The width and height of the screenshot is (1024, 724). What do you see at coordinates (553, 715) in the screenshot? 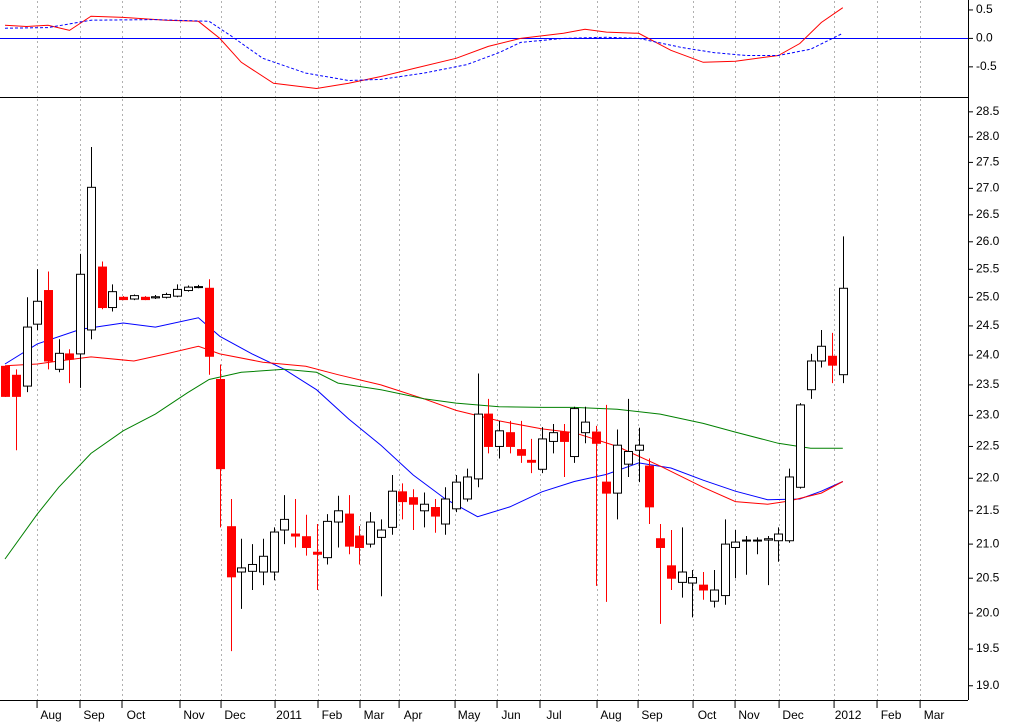
I see `x-tick-label: Jul` at bounding box center [553, 715].